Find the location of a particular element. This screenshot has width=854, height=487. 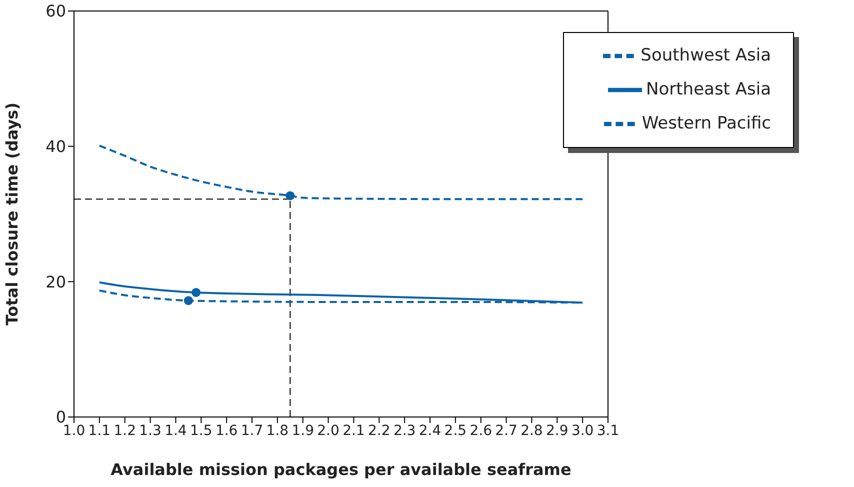

x-tick-label: 2.1 is located at coordinates (353, 430).